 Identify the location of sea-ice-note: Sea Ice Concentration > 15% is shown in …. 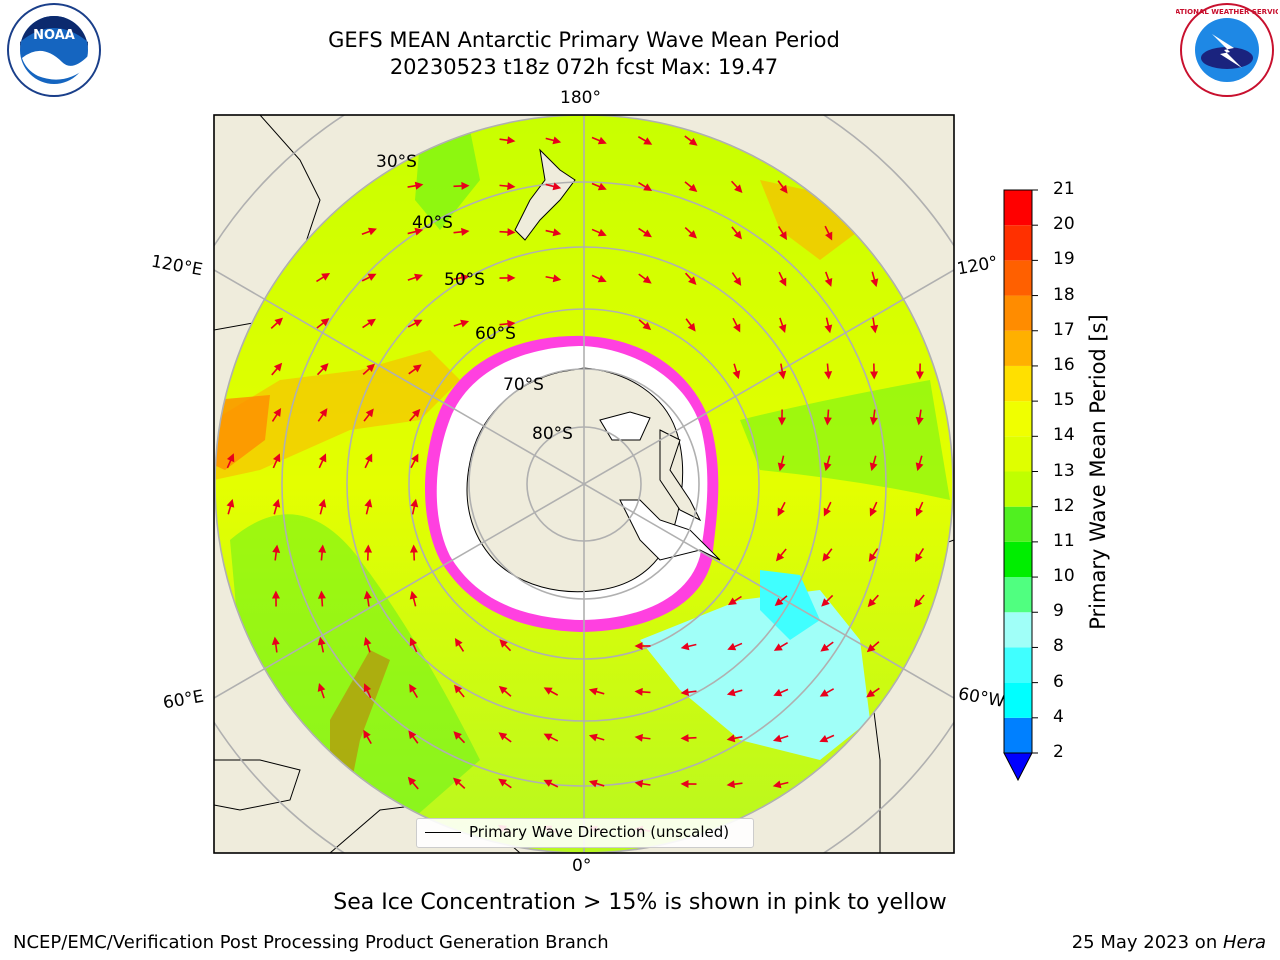
(640, 902).